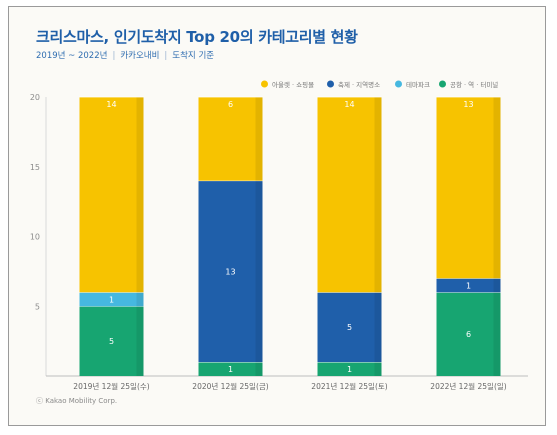 The width and height of the screenshot is (557, 435). What do you see at coordinates (418, 84) in the screenshot?
I see `legend-label: 테마파크` at bounding box center [418, 84].